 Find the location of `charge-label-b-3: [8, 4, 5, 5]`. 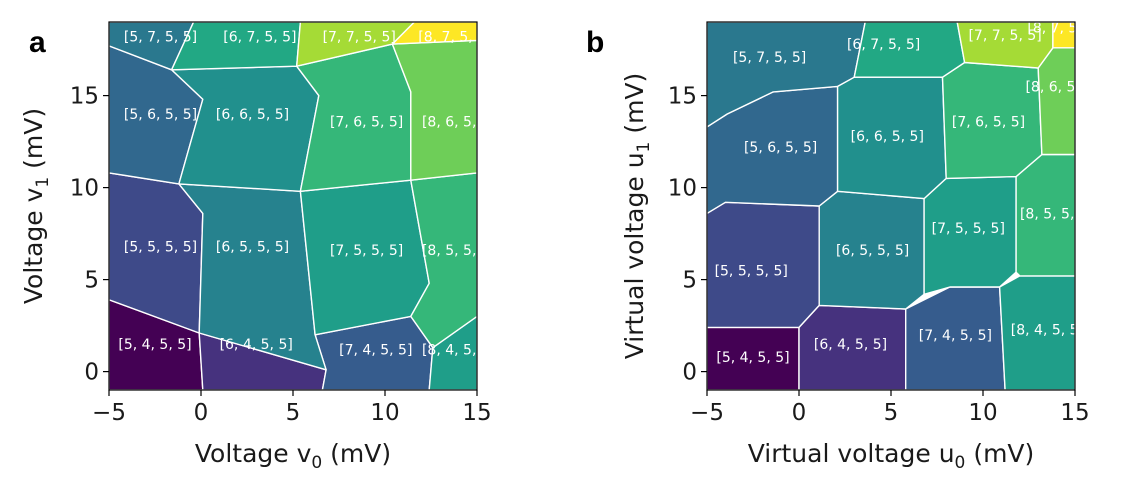

charge-label-b-3: [8, 4, 5, 5] is located at coordinates (1047, 330).